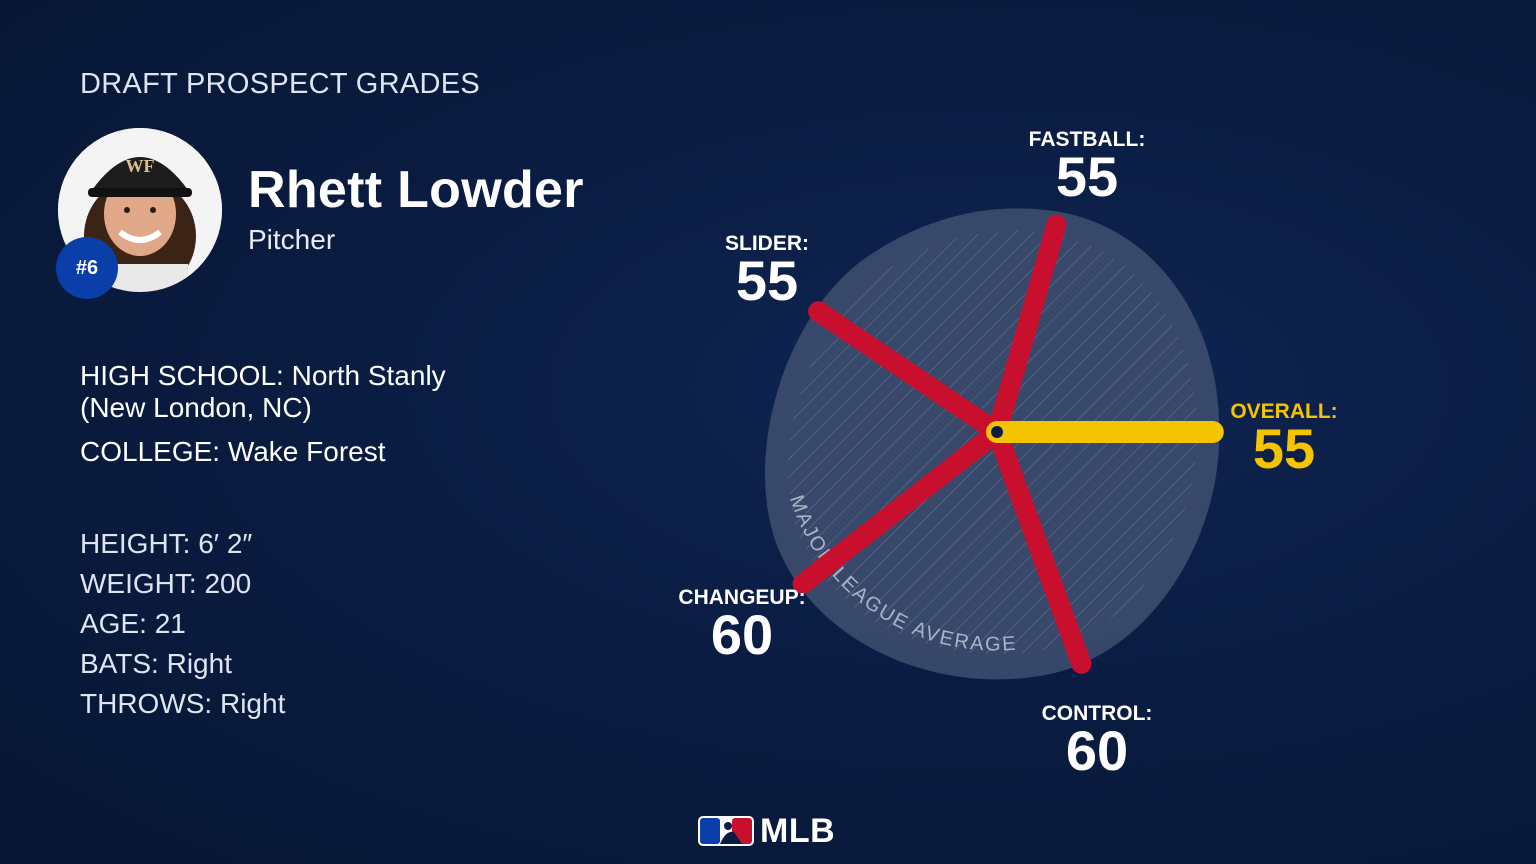 The image size is (1536, 864). I want to click on mlb-wordmark: MLB, so click(798, 830).